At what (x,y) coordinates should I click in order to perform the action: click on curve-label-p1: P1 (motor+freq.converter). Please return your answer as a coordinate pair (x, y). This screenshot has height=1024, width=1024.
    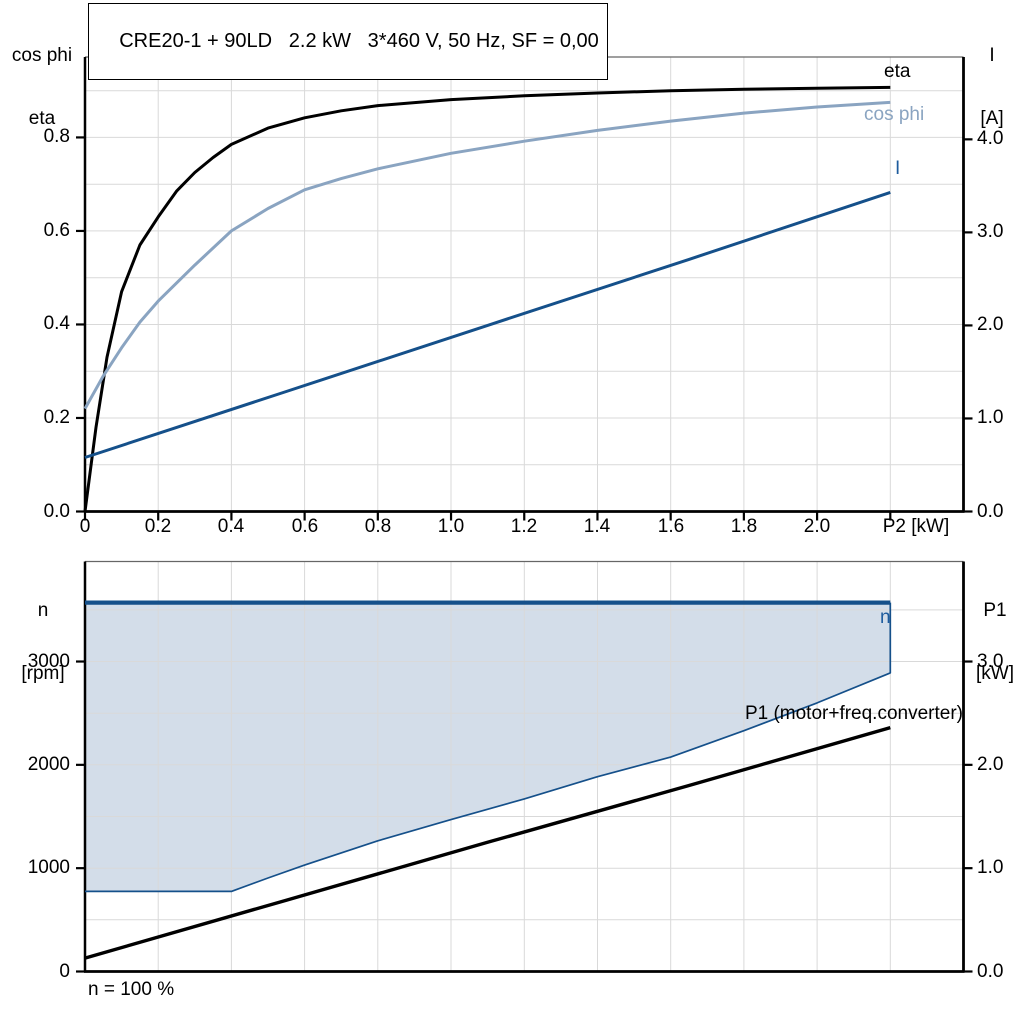
    Looking at the image, I should click on (853, 713).